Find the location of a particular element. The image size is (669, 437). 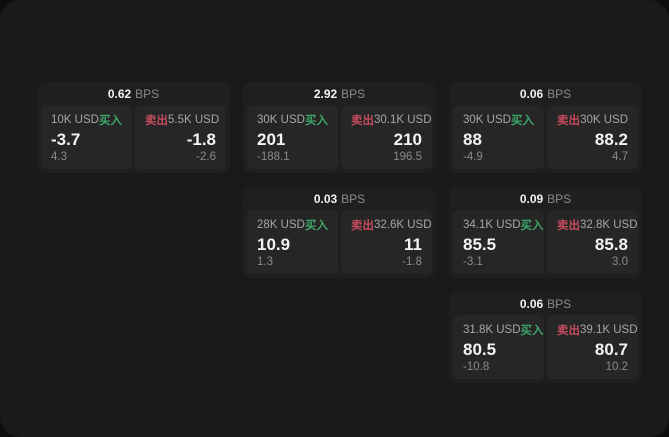

sell-notional: 30K USD is located at coordinates (604, 120).